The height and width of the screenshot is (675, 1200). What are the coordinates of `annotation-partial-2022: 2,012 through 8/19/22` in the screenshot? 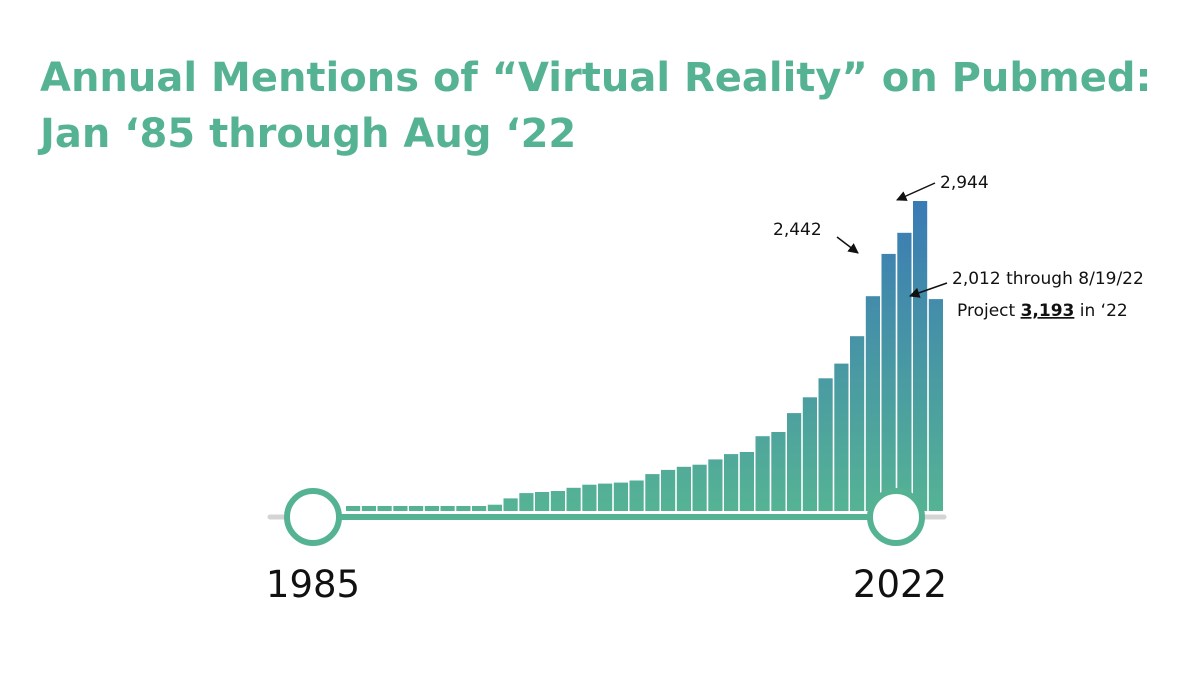 It's located at (1048, 279).